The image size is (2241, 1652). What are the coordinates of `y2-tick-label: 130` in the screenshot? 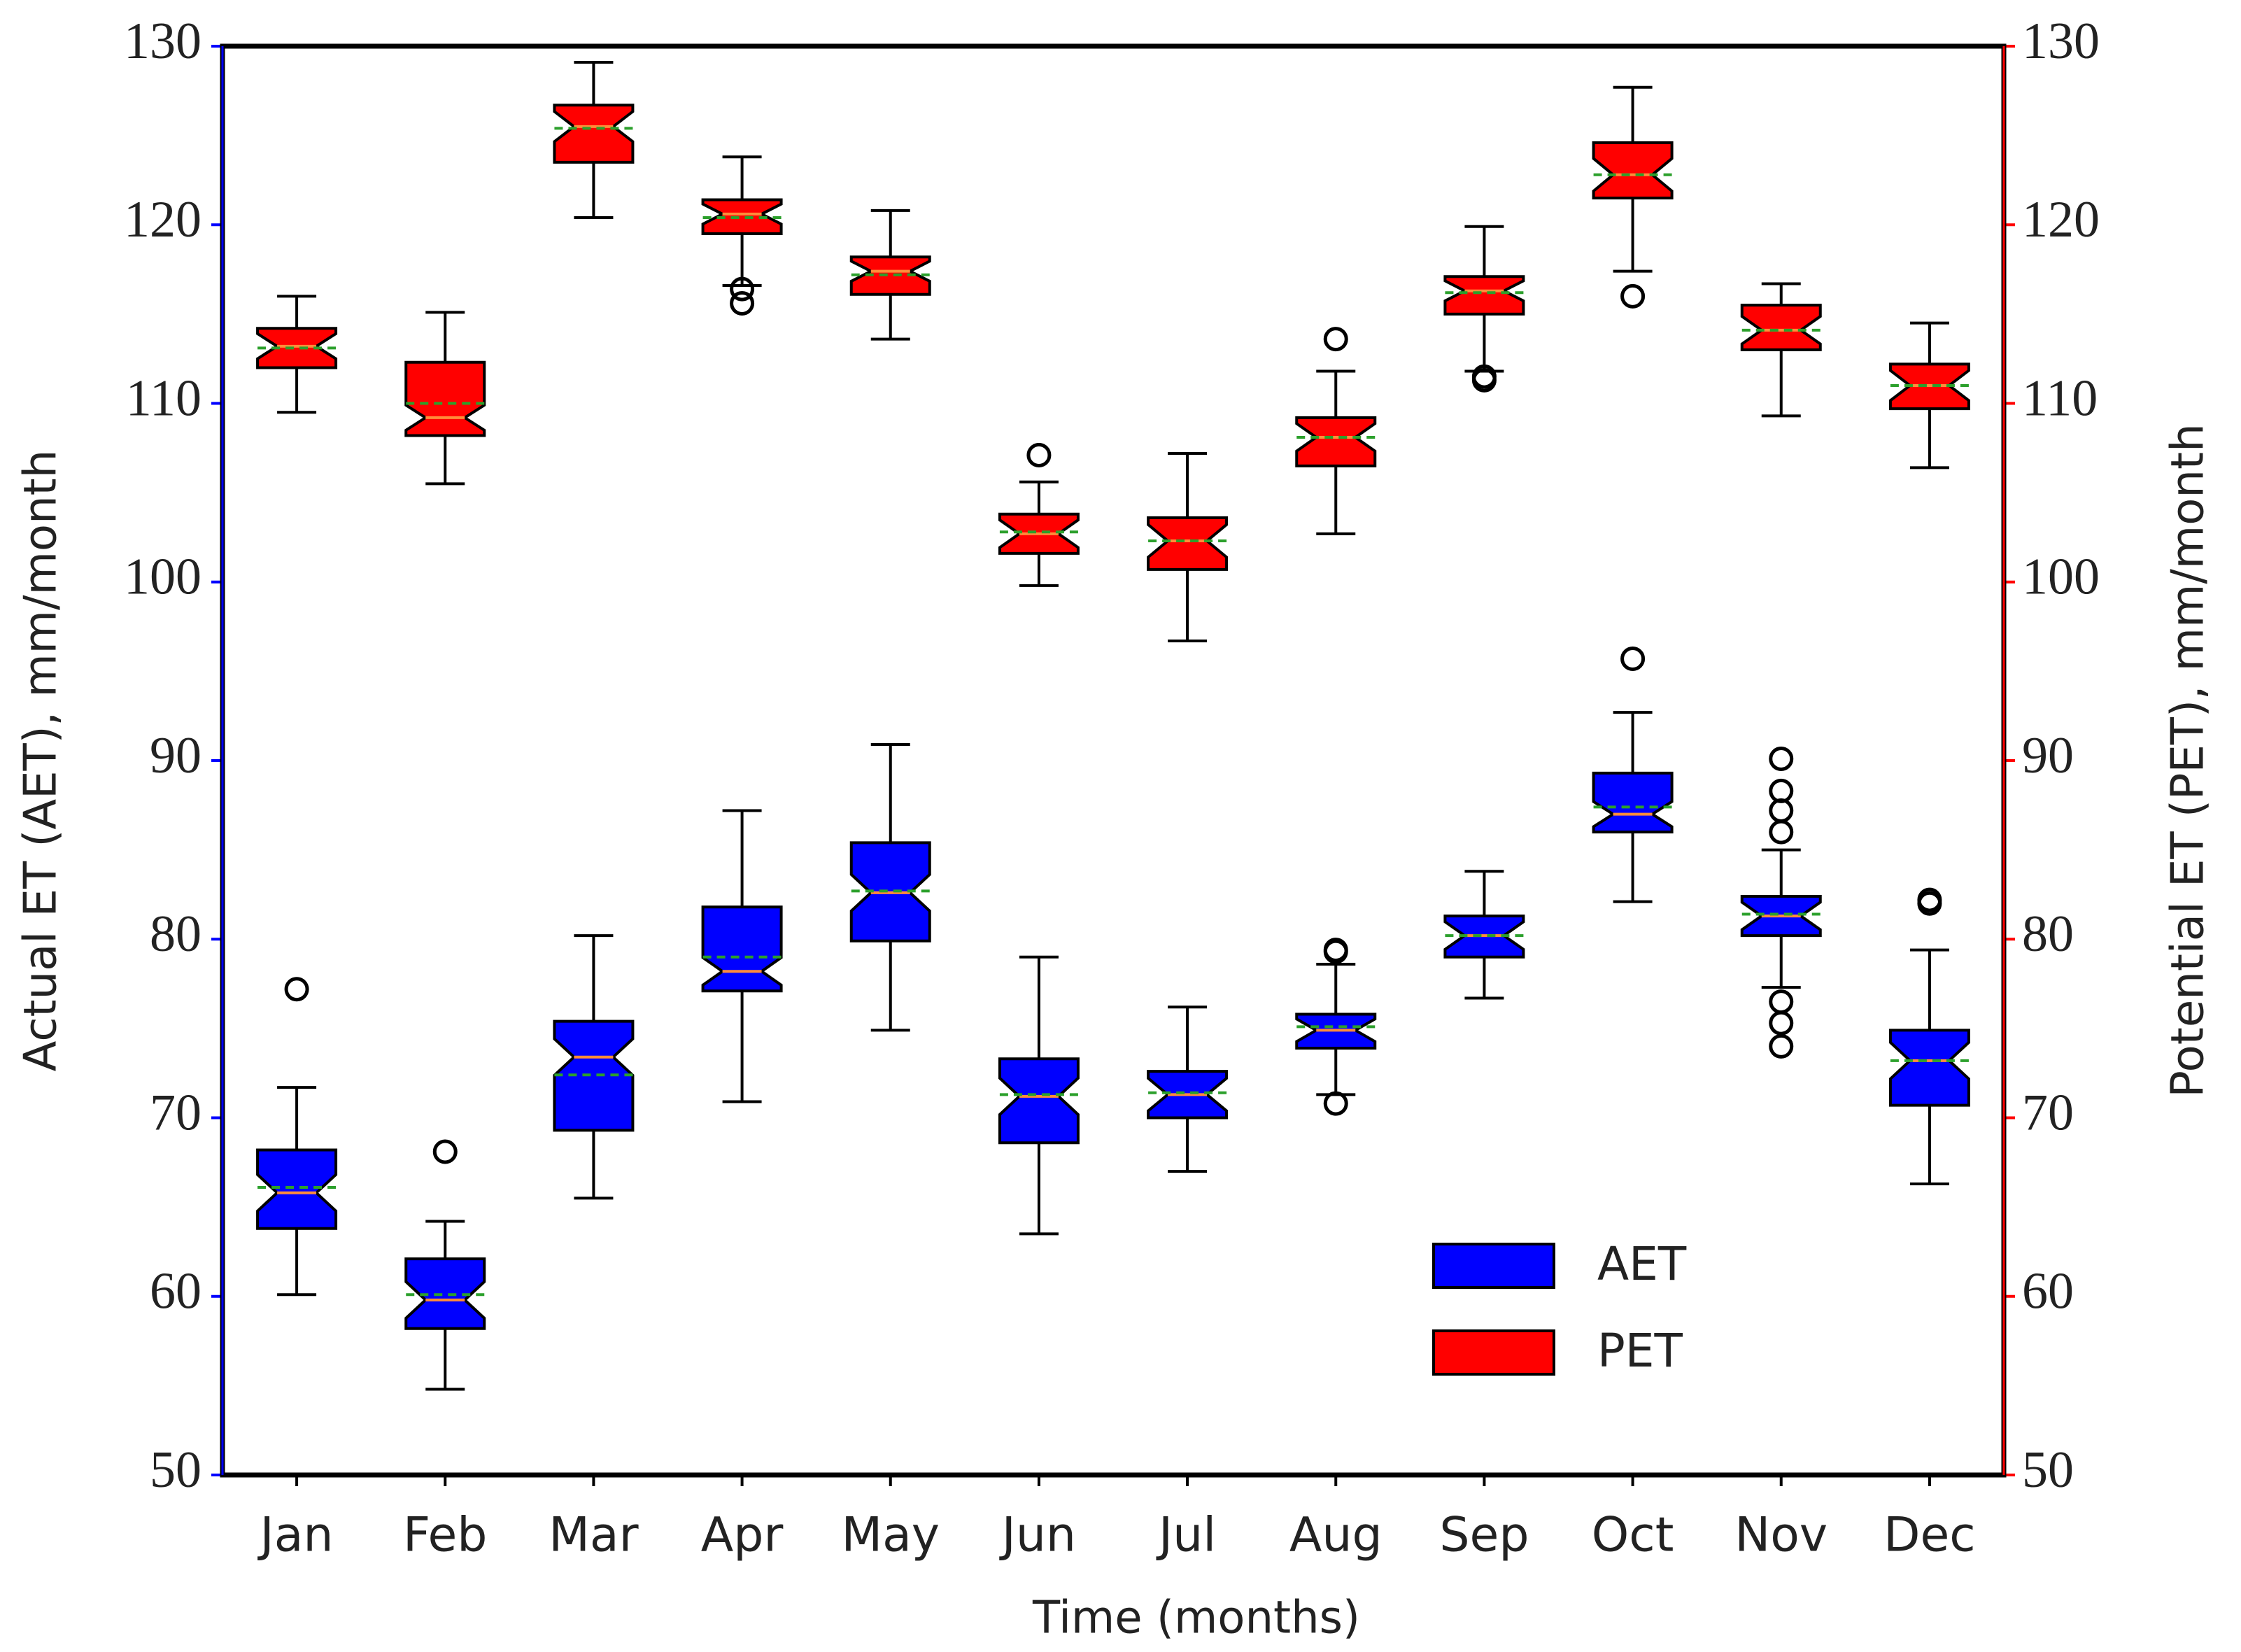 It's located at (2061, 41).